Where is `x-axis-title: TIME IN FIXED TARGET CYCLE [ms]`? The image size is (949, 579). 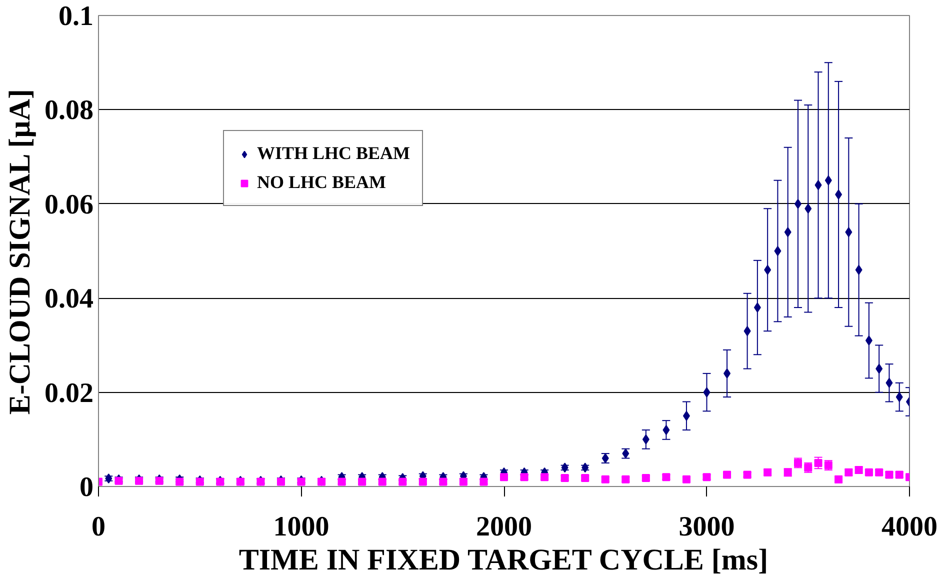
x-axis-title: TIME IN FIXED TARGET CYCLE [ms] is located at coordinates (503, 560).